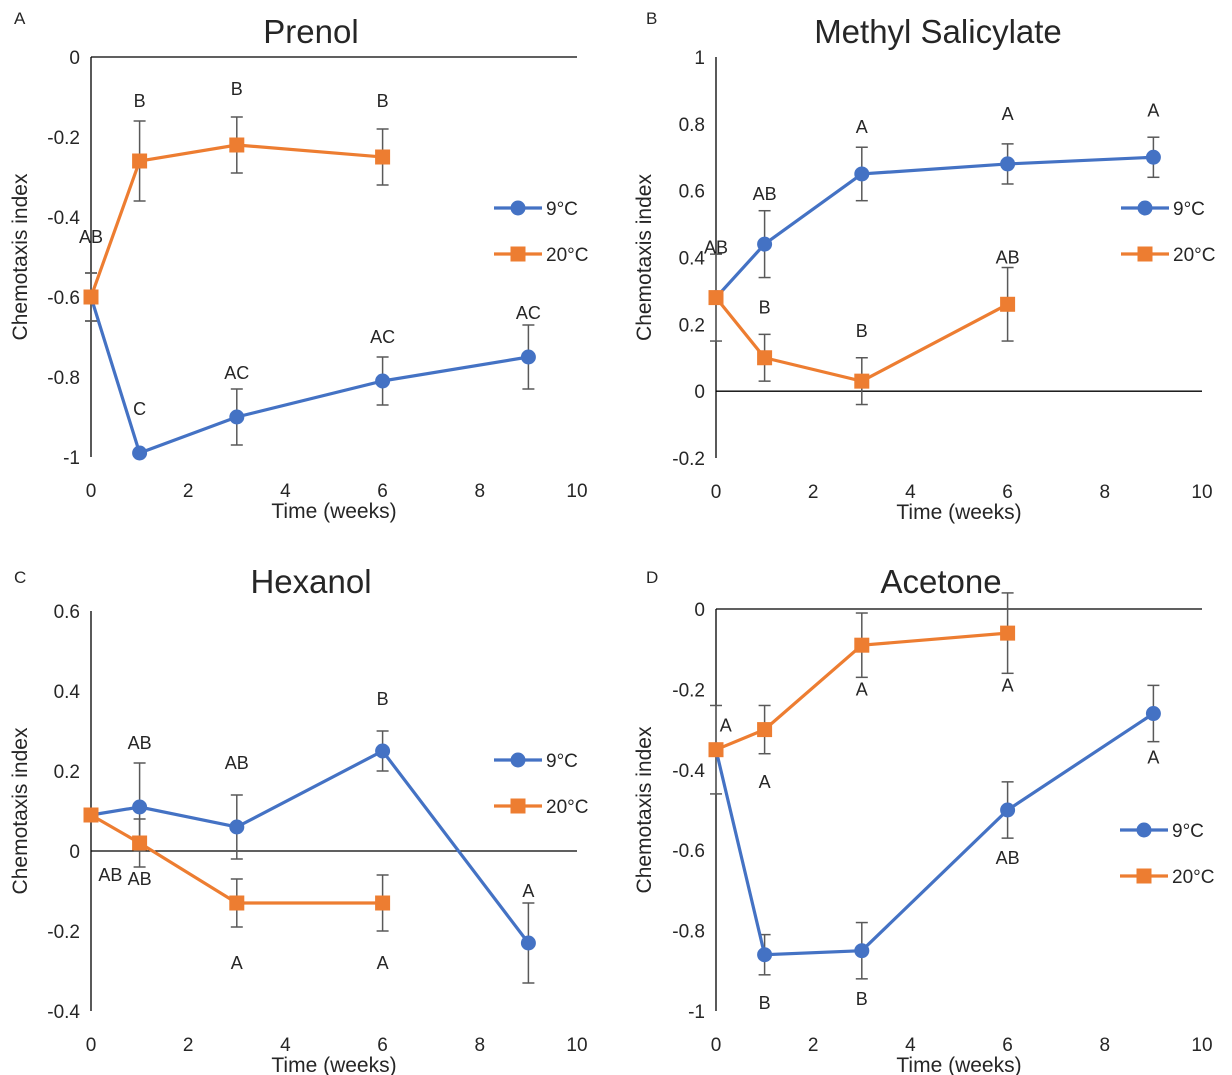  What do you see at coordinates (67, 612) in the screenshot?
I see `y-tick-label: 0.6` at bounding box center [67, 612].